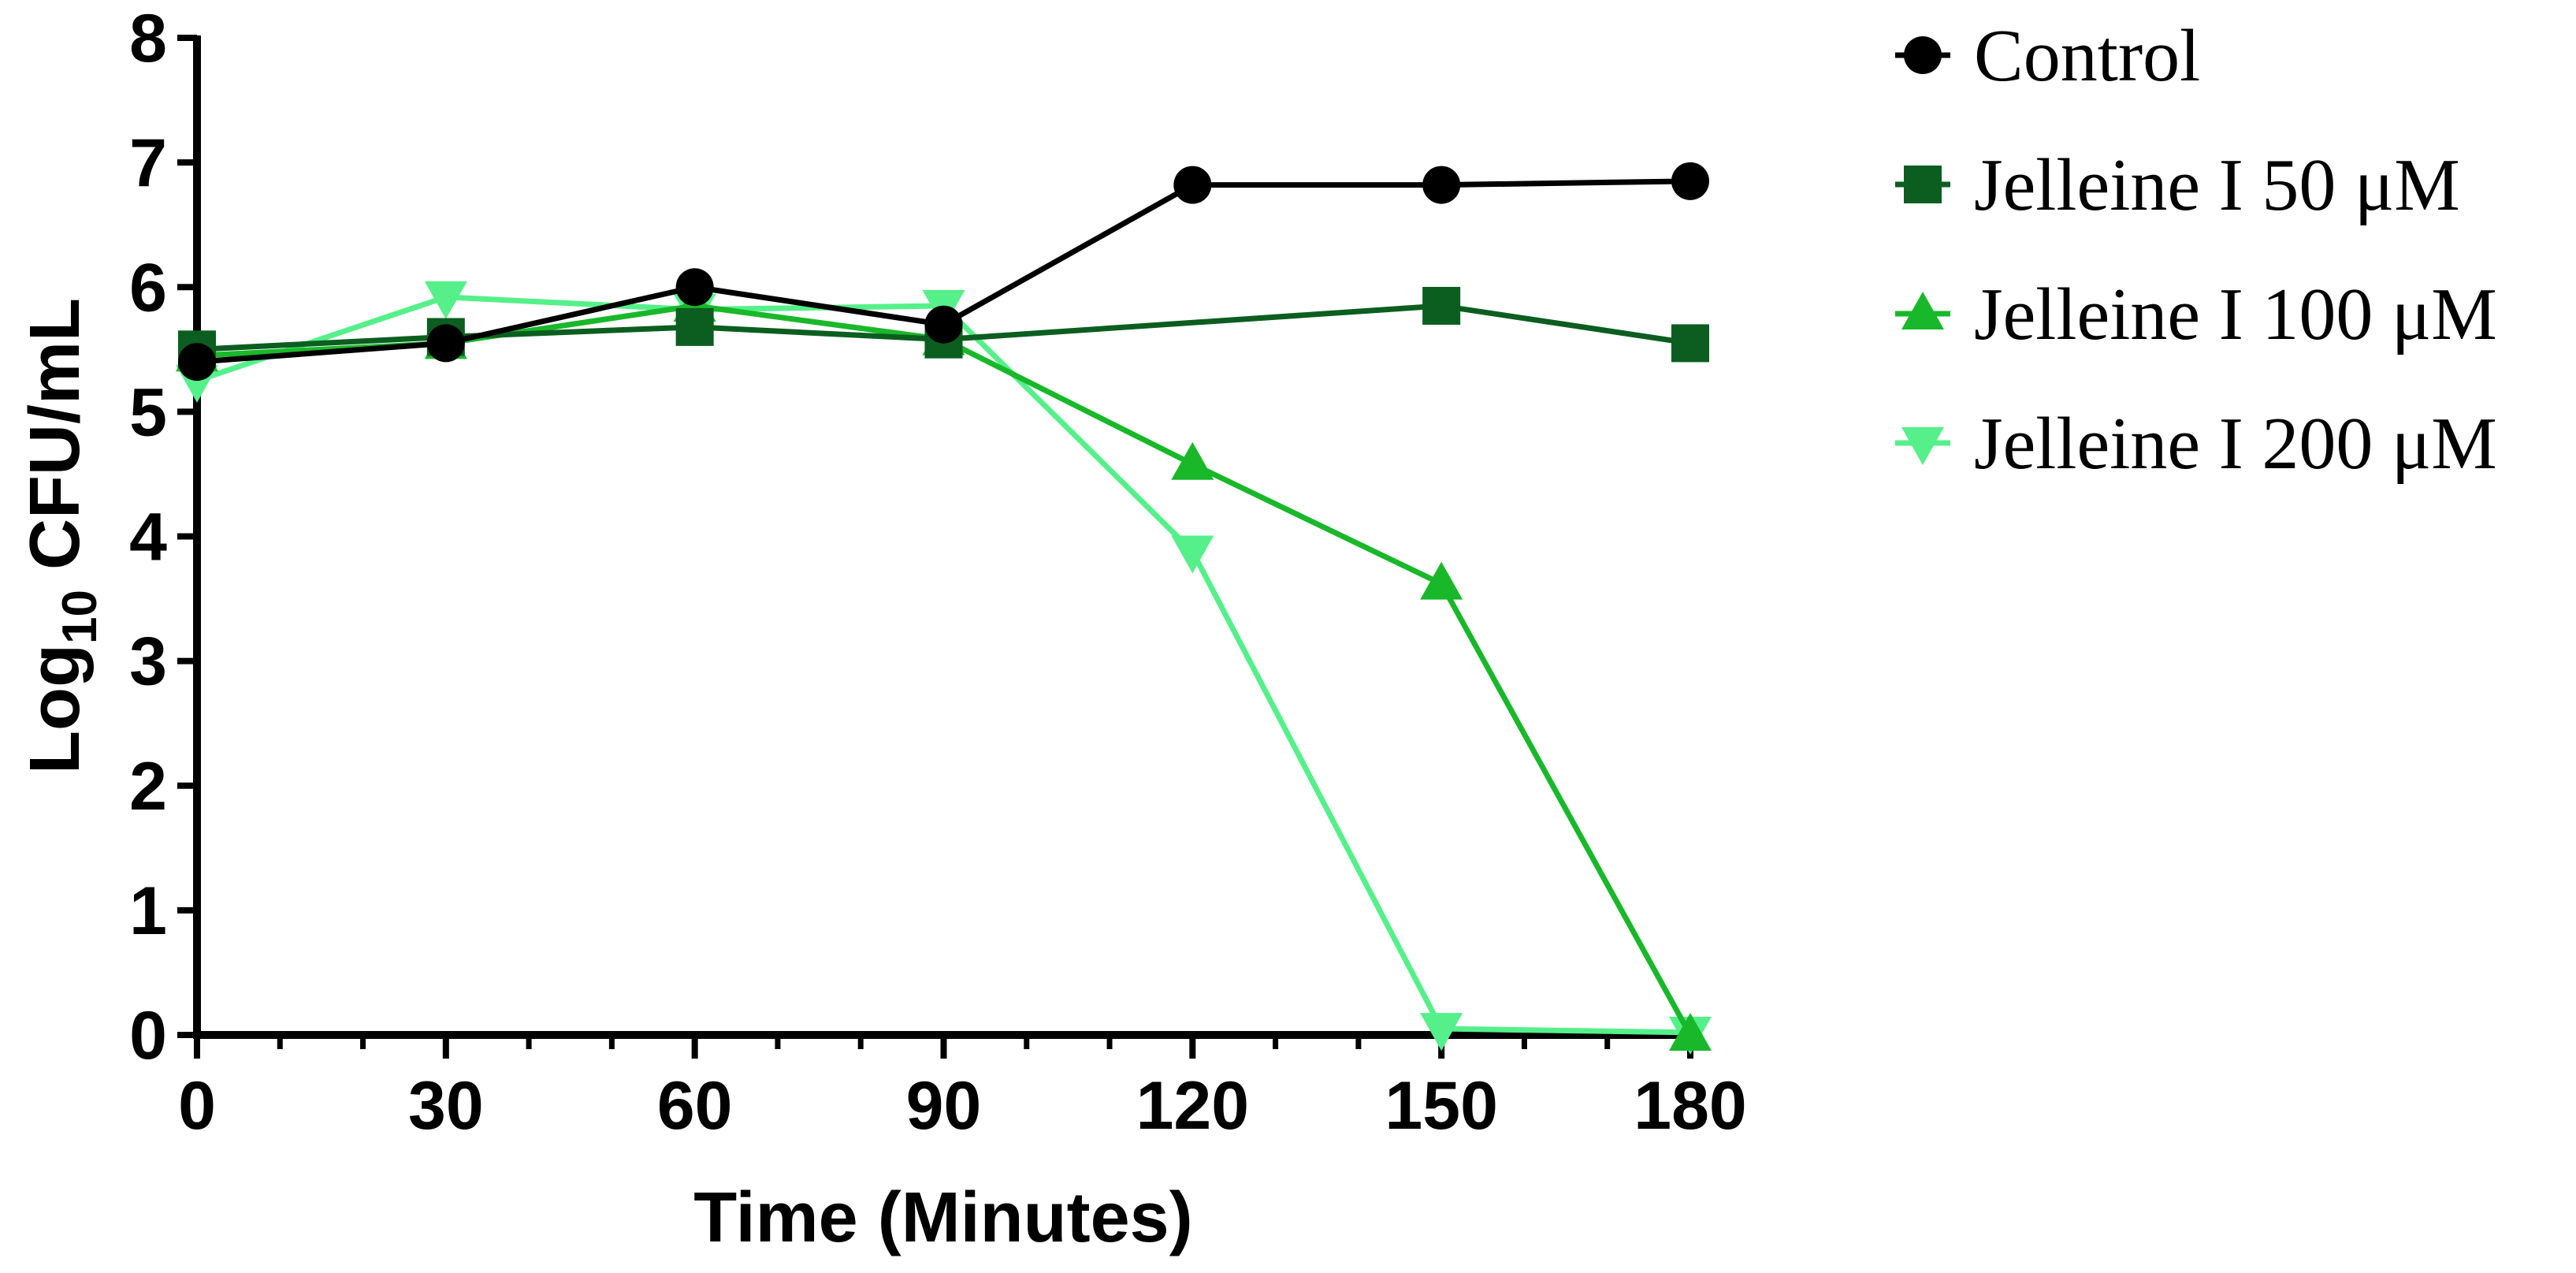  Describe the element at coordinates (148, 1036) in the screenshot. I see `y-tick-label: 0` at that location.